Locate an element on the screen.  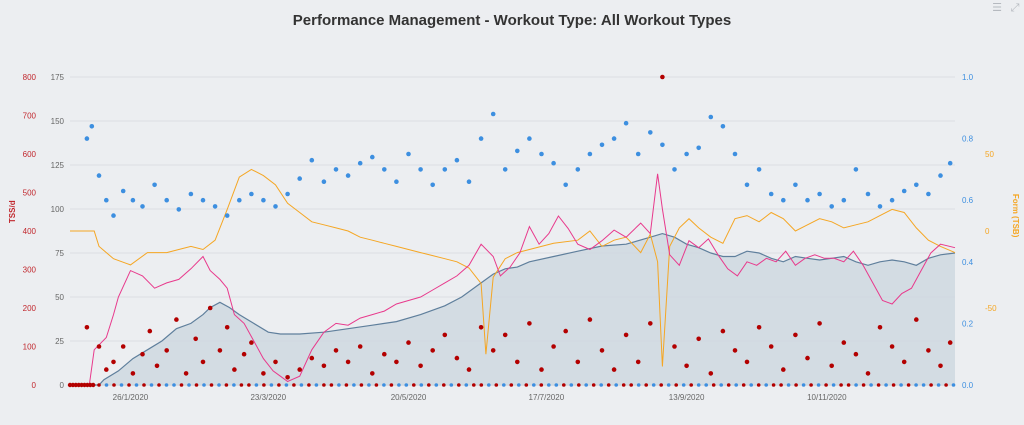
tss-zero-point is located at coordinates (93, 385).